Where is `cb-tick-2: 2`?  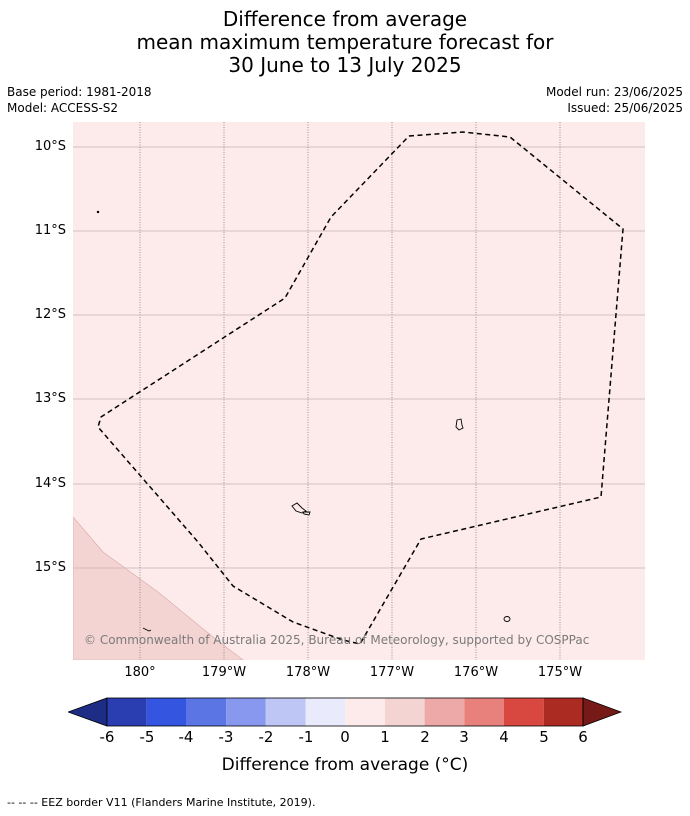 cb-tick-2: 2 is located at coordinates (425, 737).